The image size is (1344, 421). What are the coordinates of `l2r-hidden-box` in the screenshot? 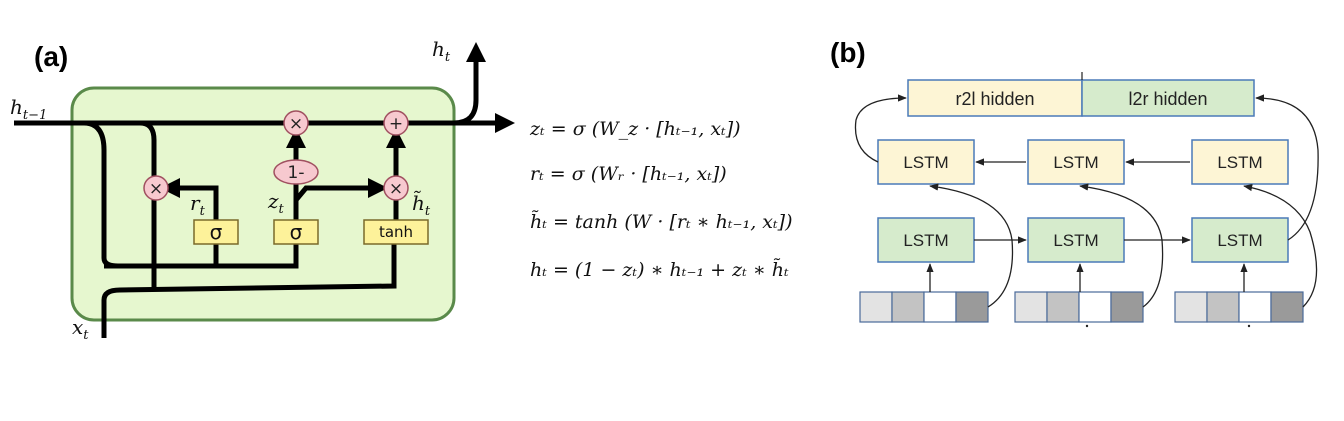 It's located at (1168, 98).